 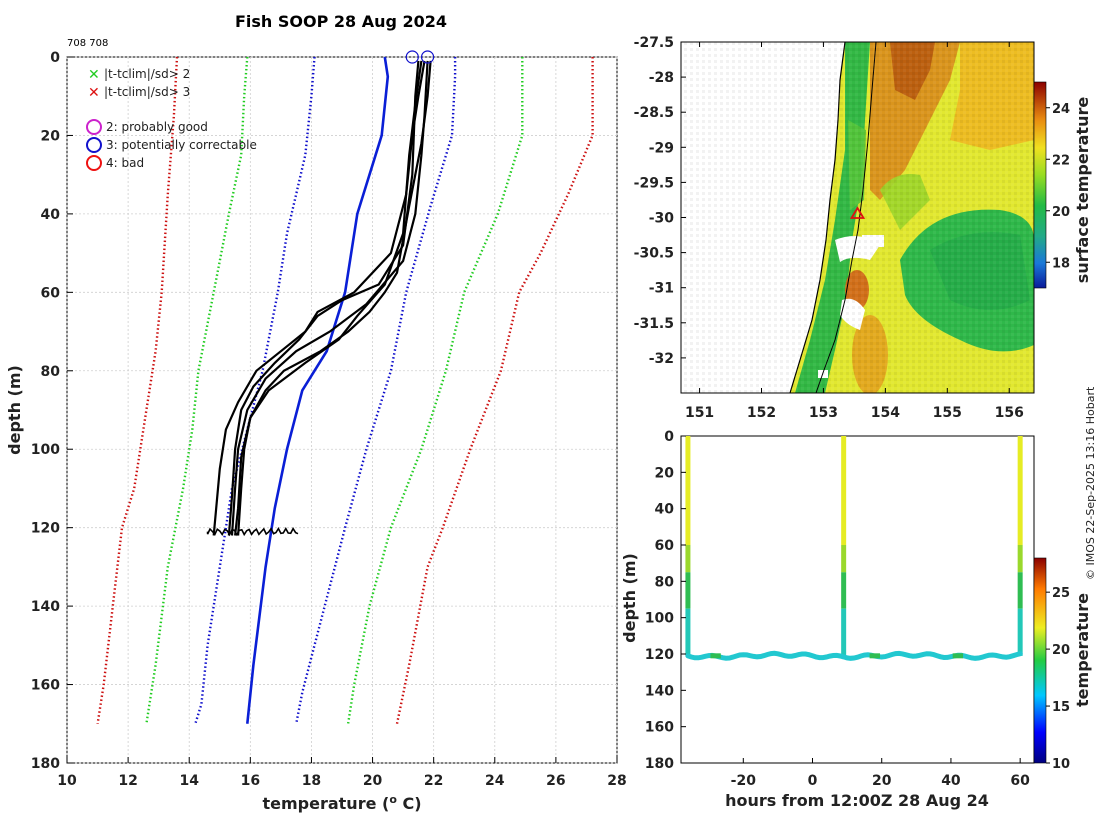 What do you see at coordinates (1040, 185) in the screenshot?
I see `sst-colorbar` at bounding box center [1040, 185].